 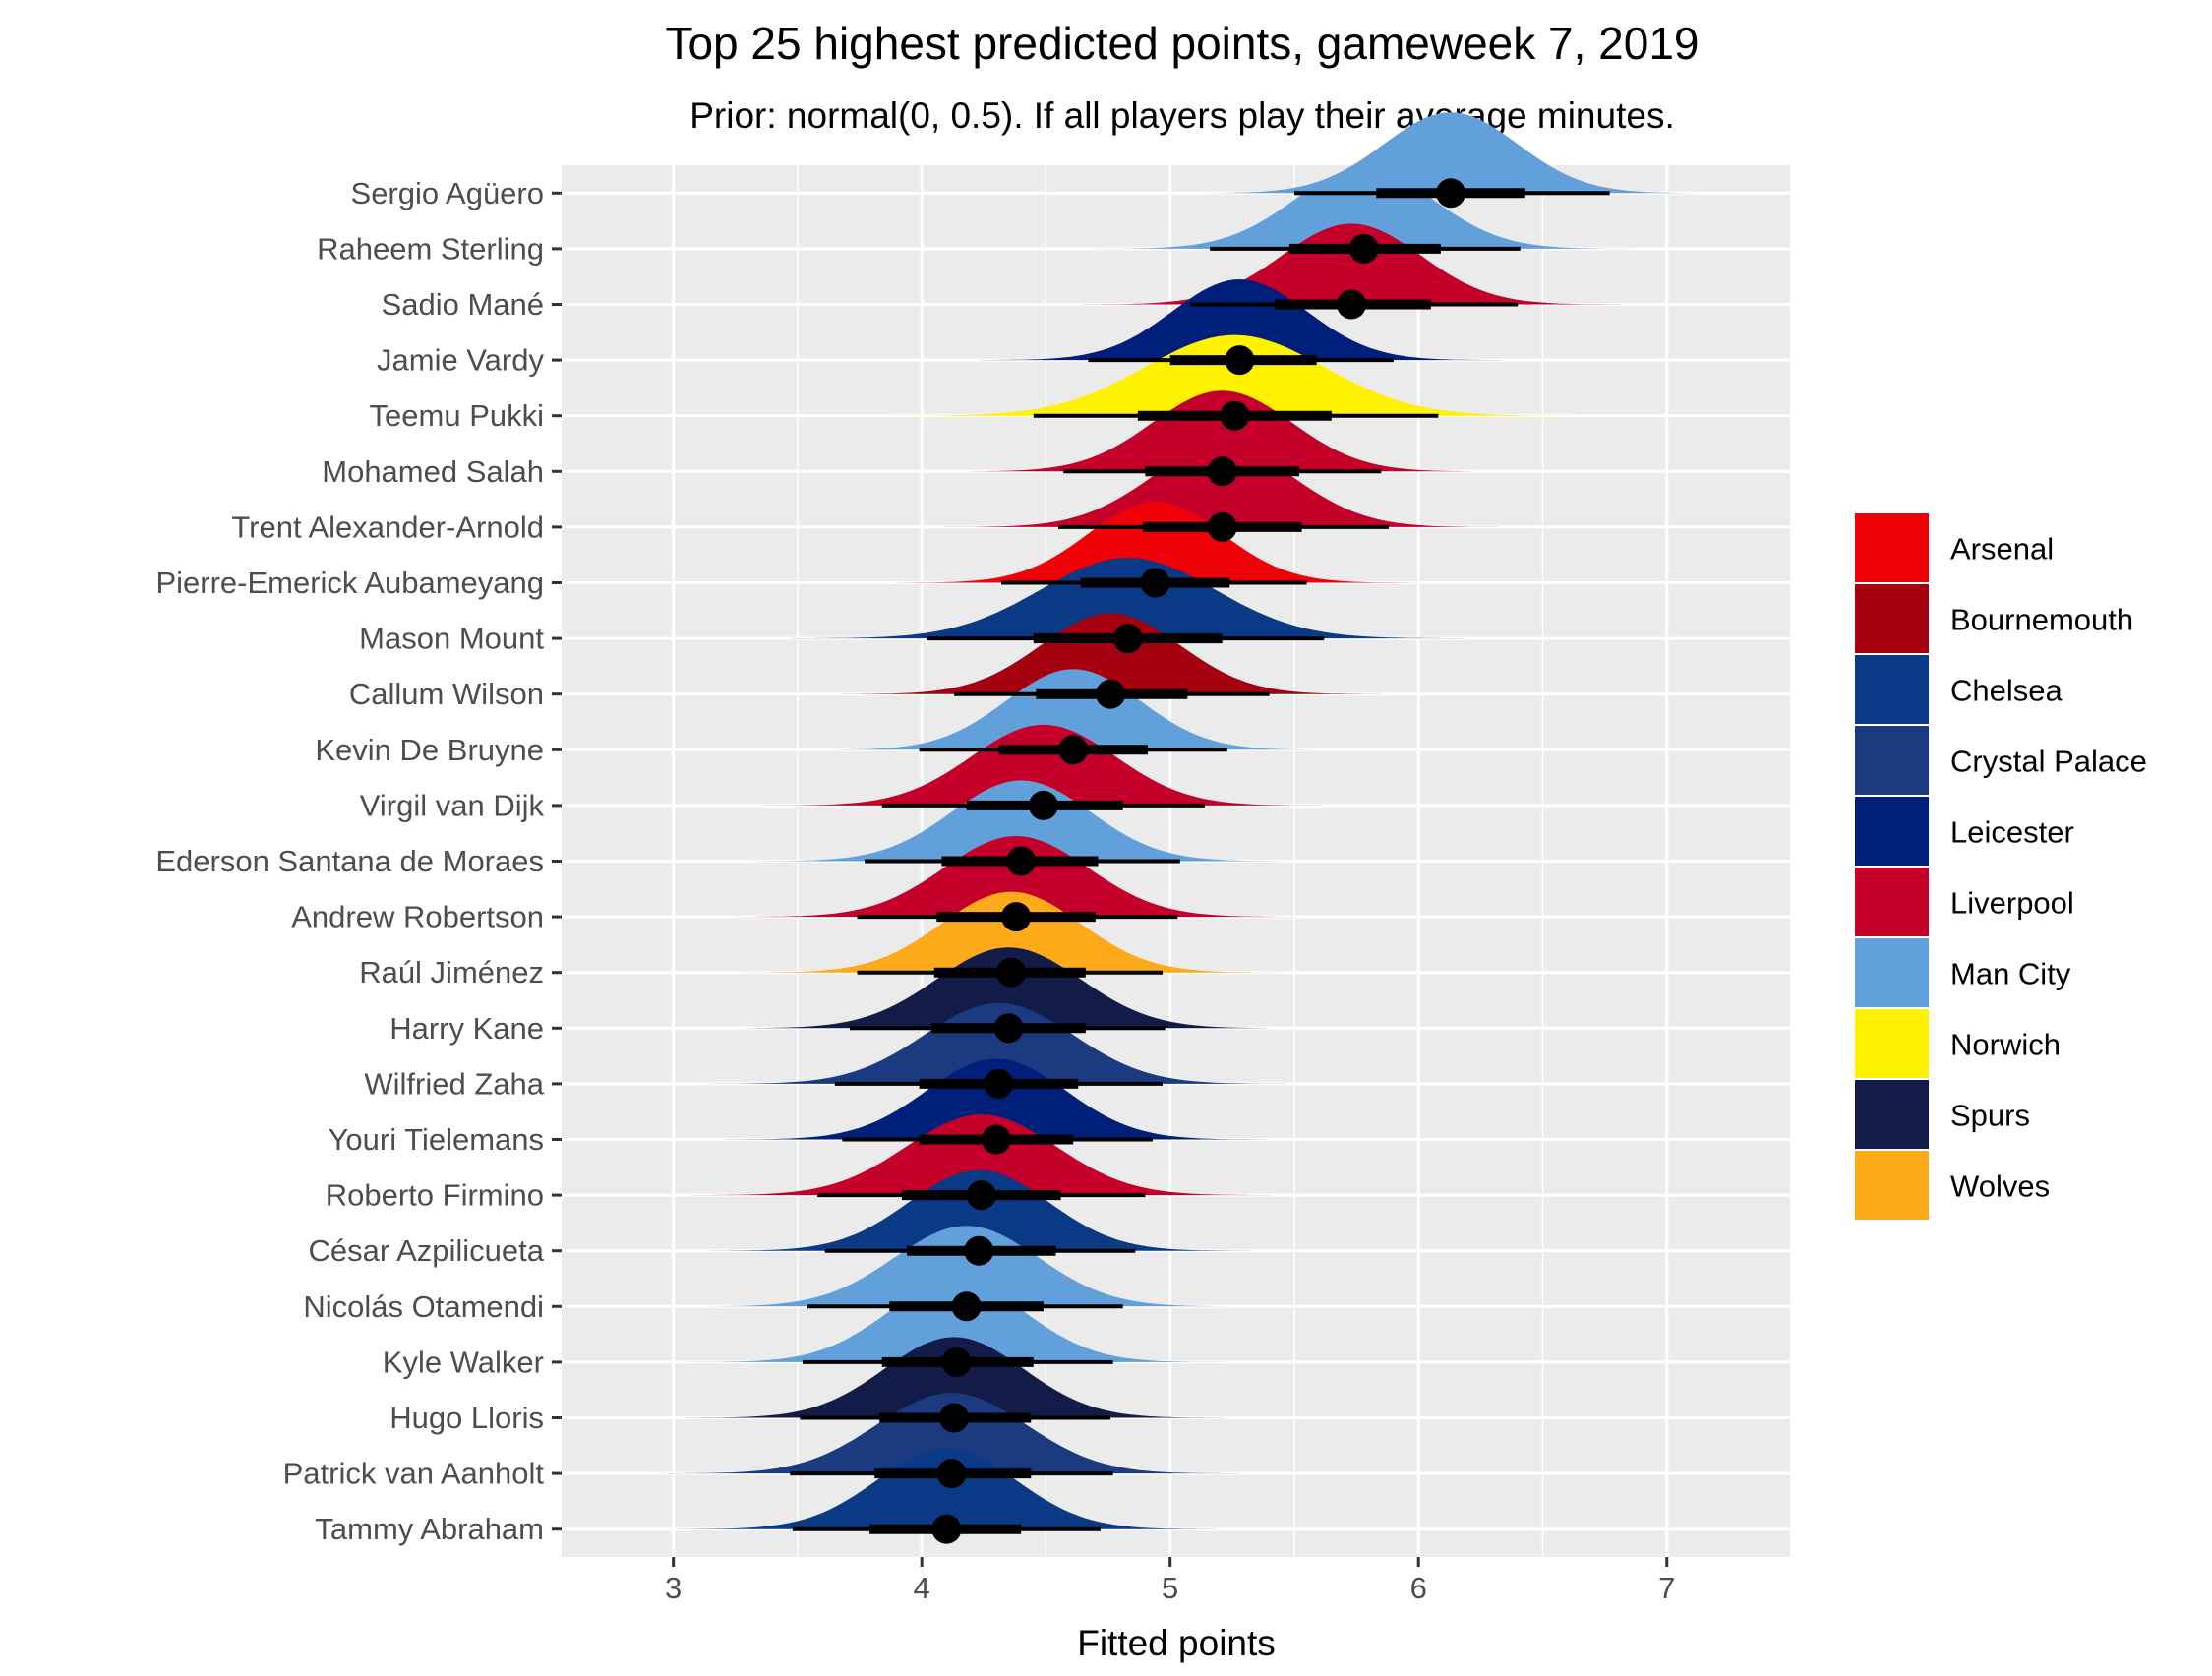 I want to click on legend-label: Wolves, so click(x=2000, y=1186).